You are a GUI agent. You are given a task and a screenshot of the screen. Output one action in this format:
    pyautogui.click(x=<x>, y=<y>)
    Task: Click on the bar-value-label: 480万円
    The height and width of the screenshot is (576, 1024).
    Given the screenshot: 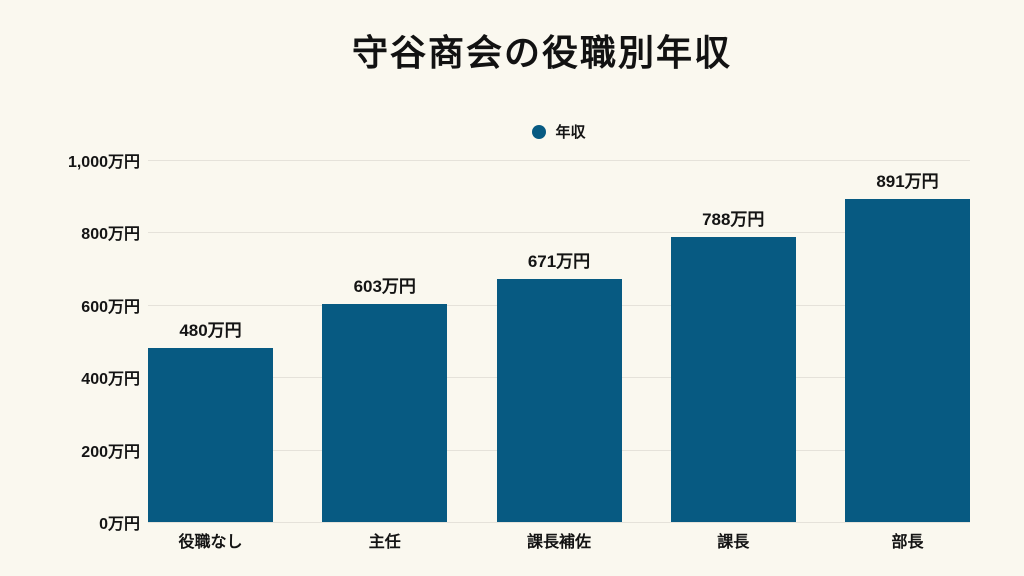 What is the action you would take?
    pyautogui.click(x=210, y=331)
    